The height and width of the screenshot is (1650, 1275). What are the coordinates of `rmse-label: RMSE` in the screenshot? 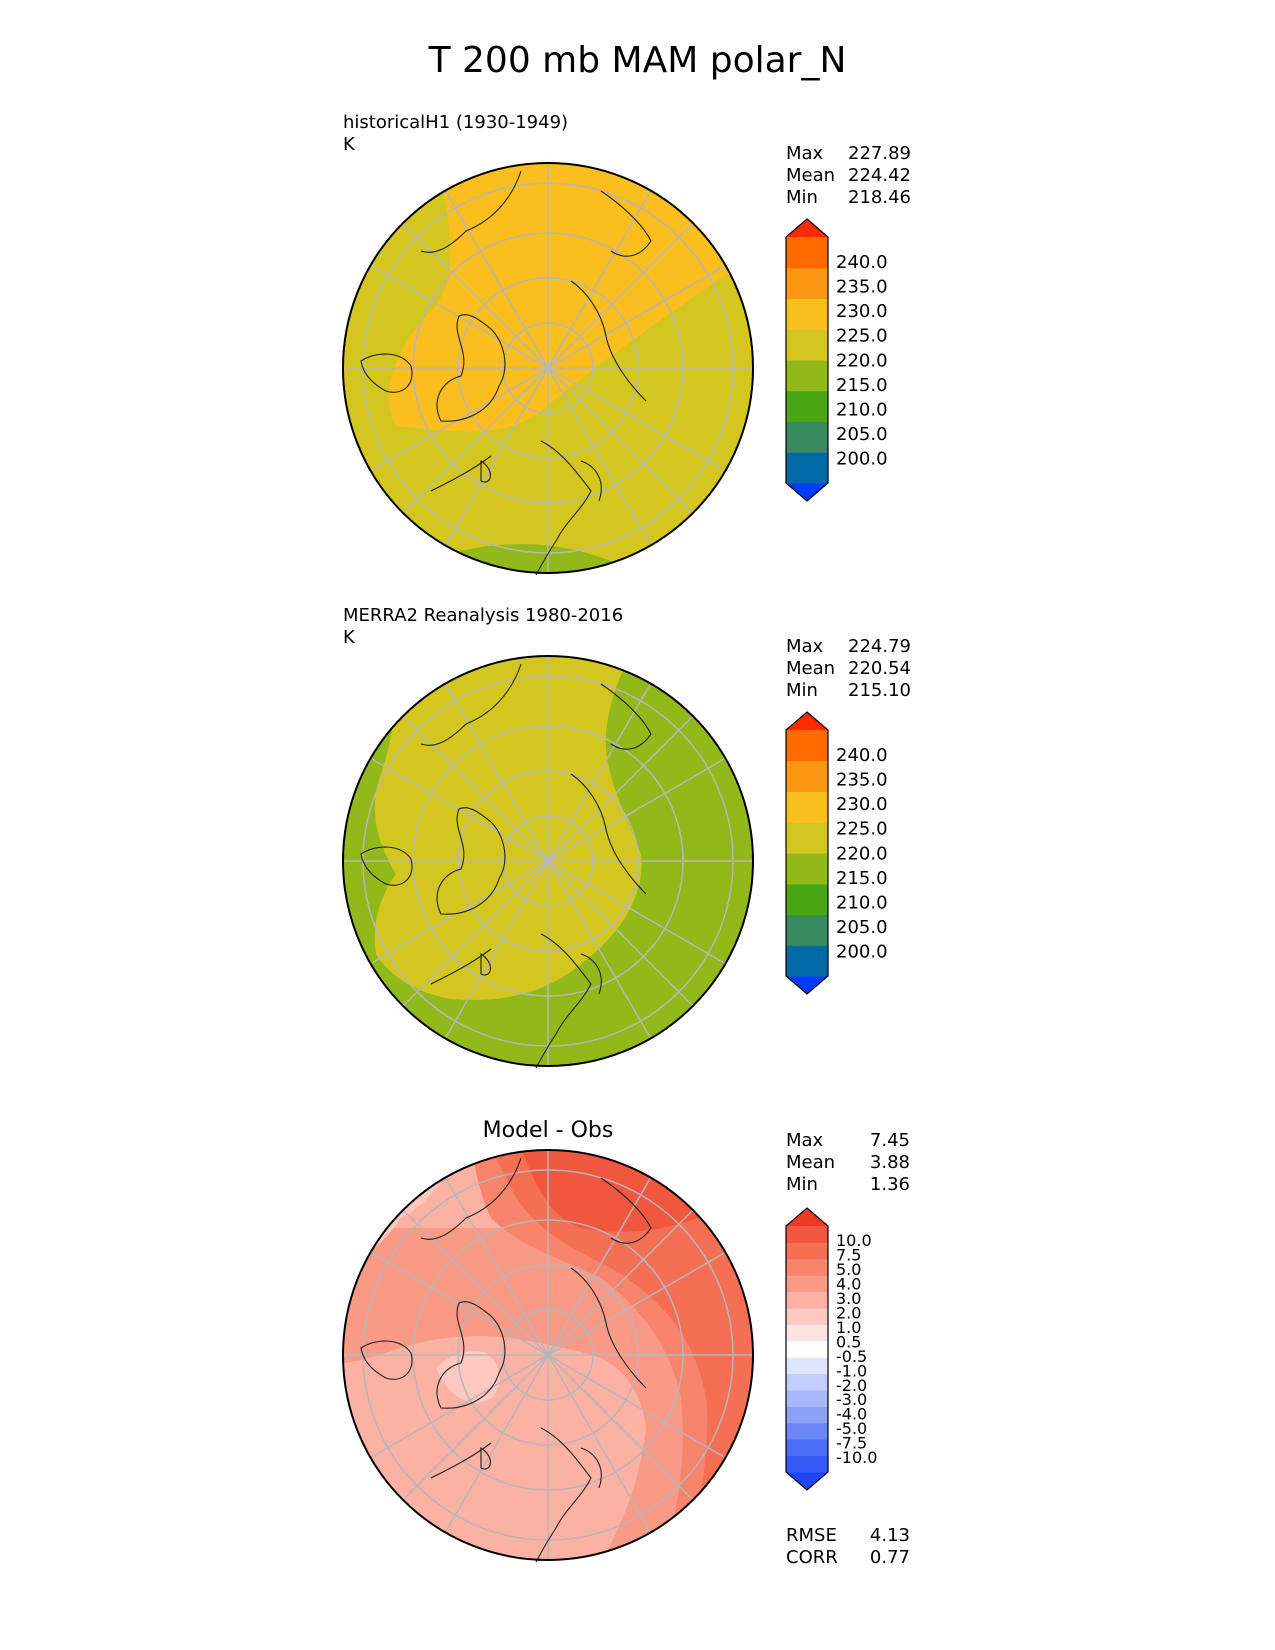 It's located at (811, 1535).